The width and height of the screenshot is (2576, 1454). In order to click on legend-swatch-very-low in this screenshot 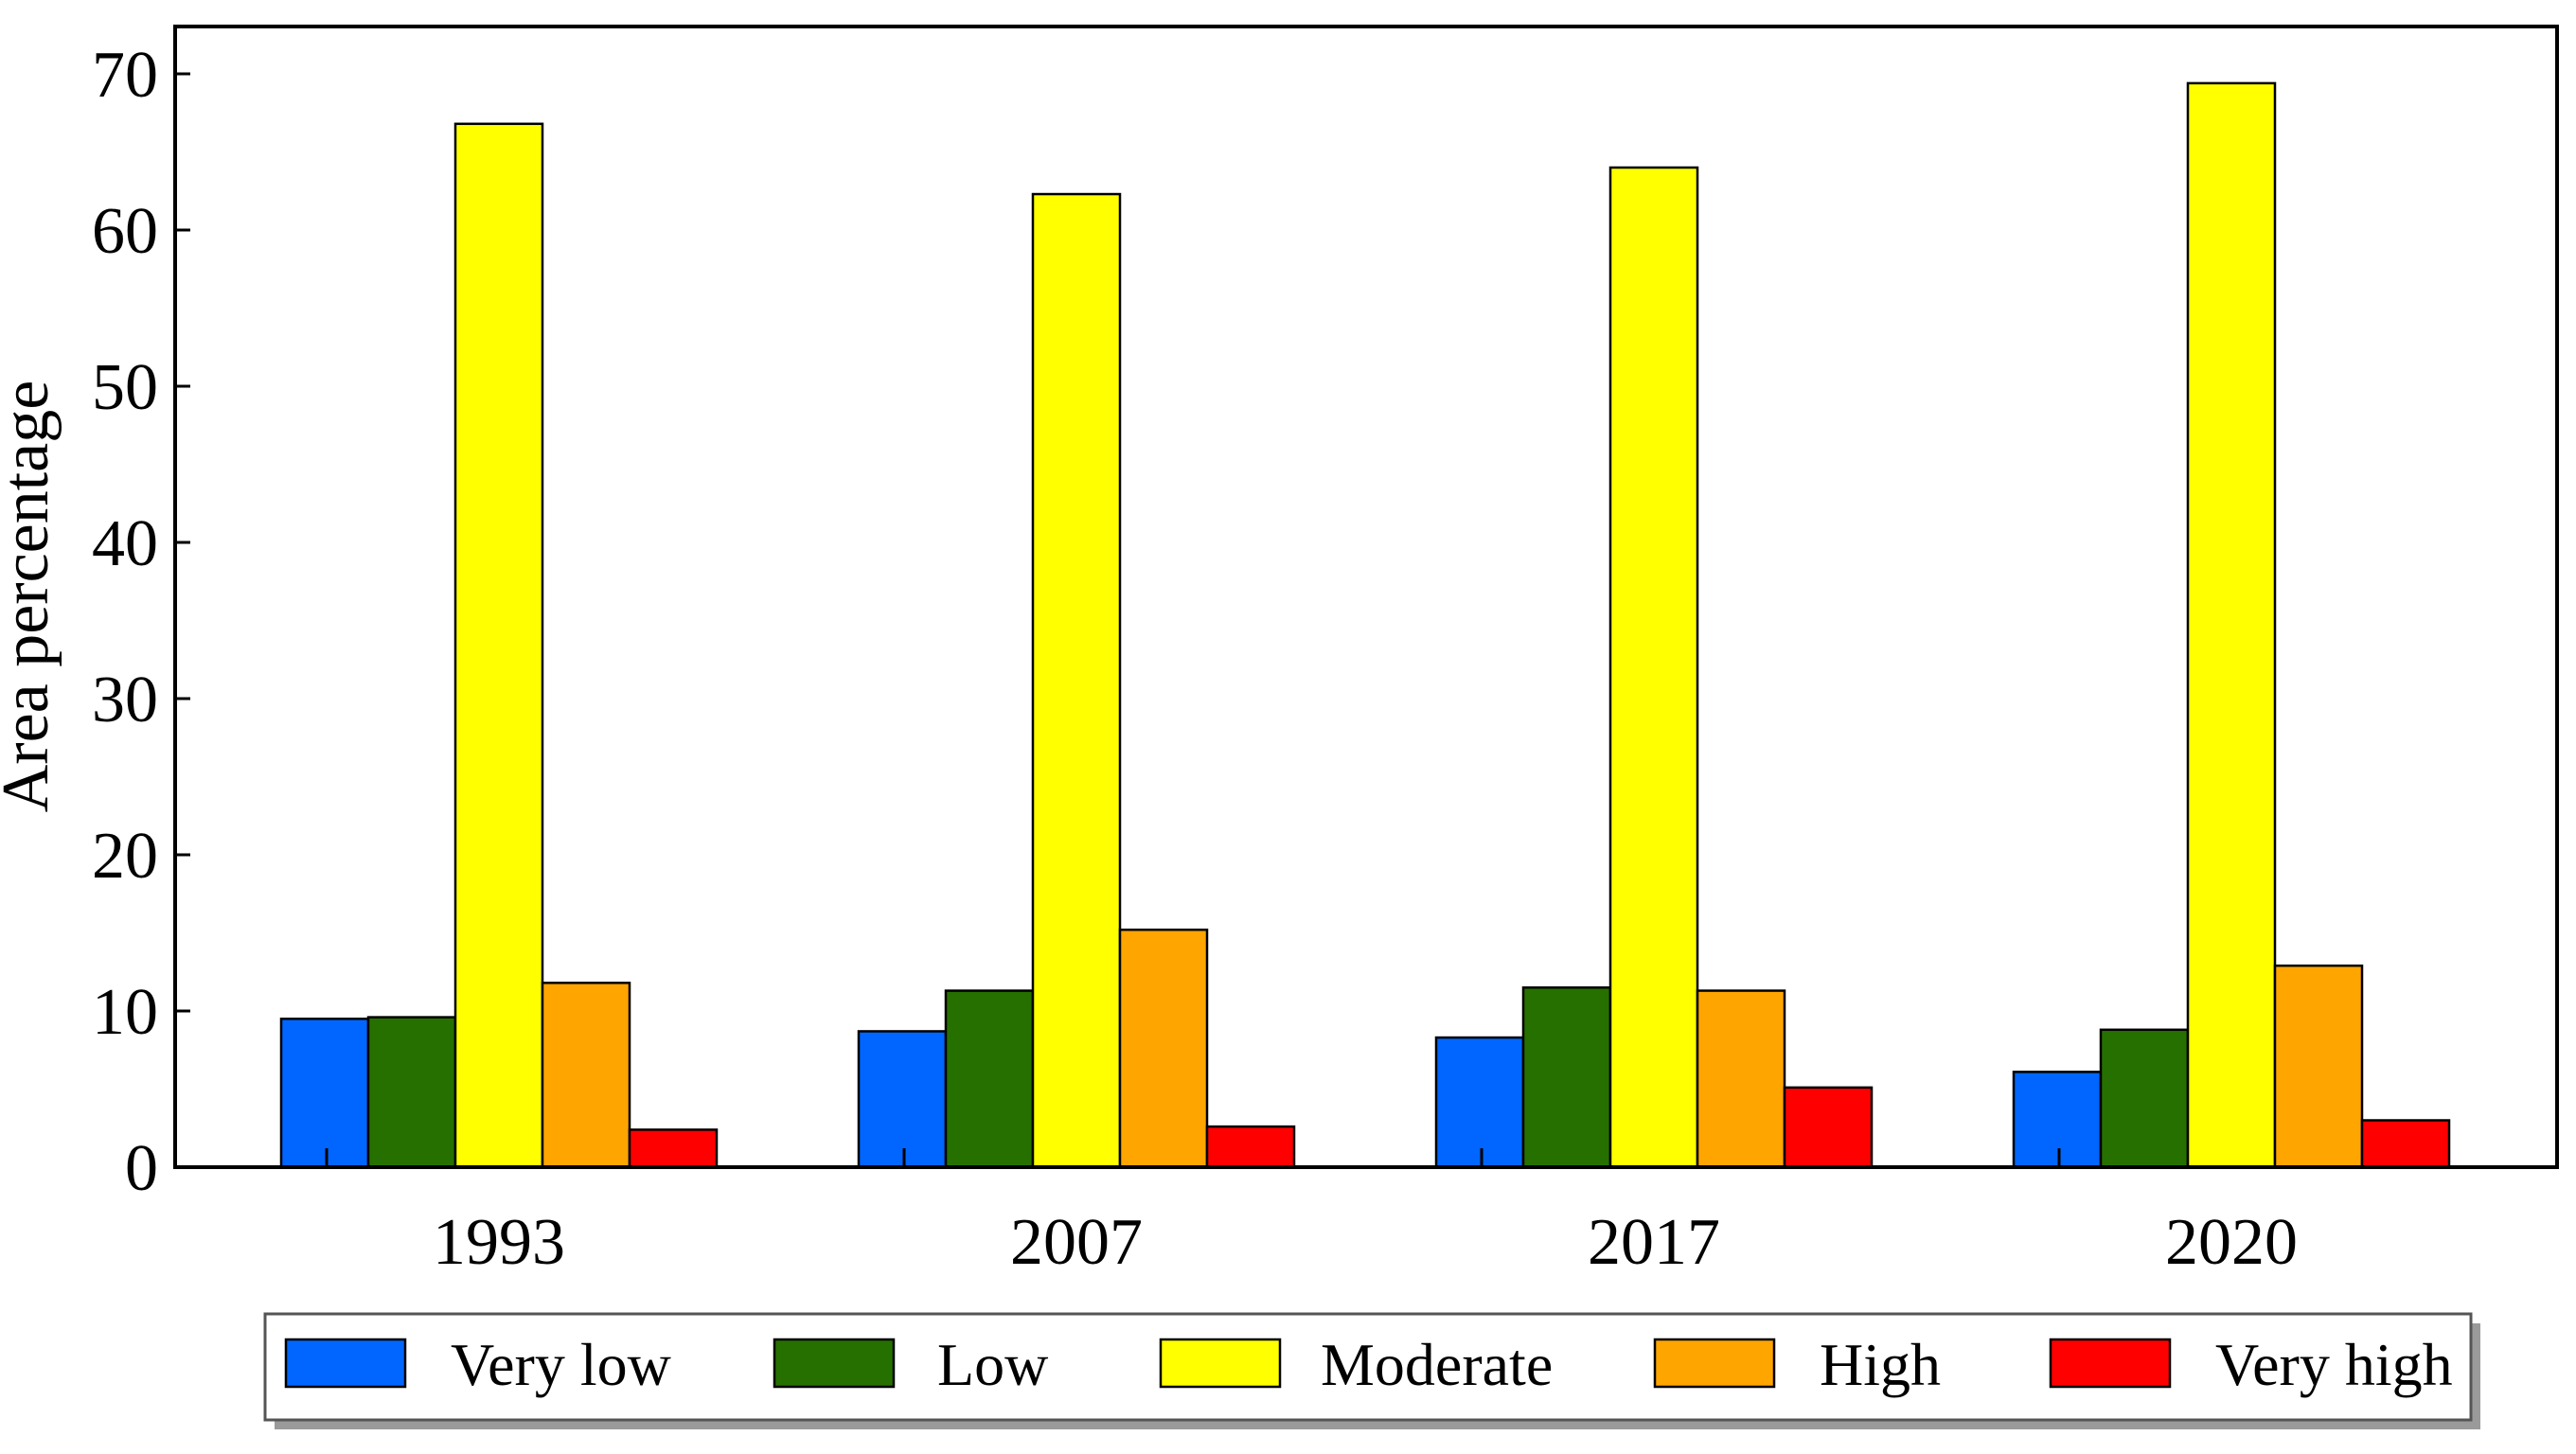, I will do `click(346, 1363)`.